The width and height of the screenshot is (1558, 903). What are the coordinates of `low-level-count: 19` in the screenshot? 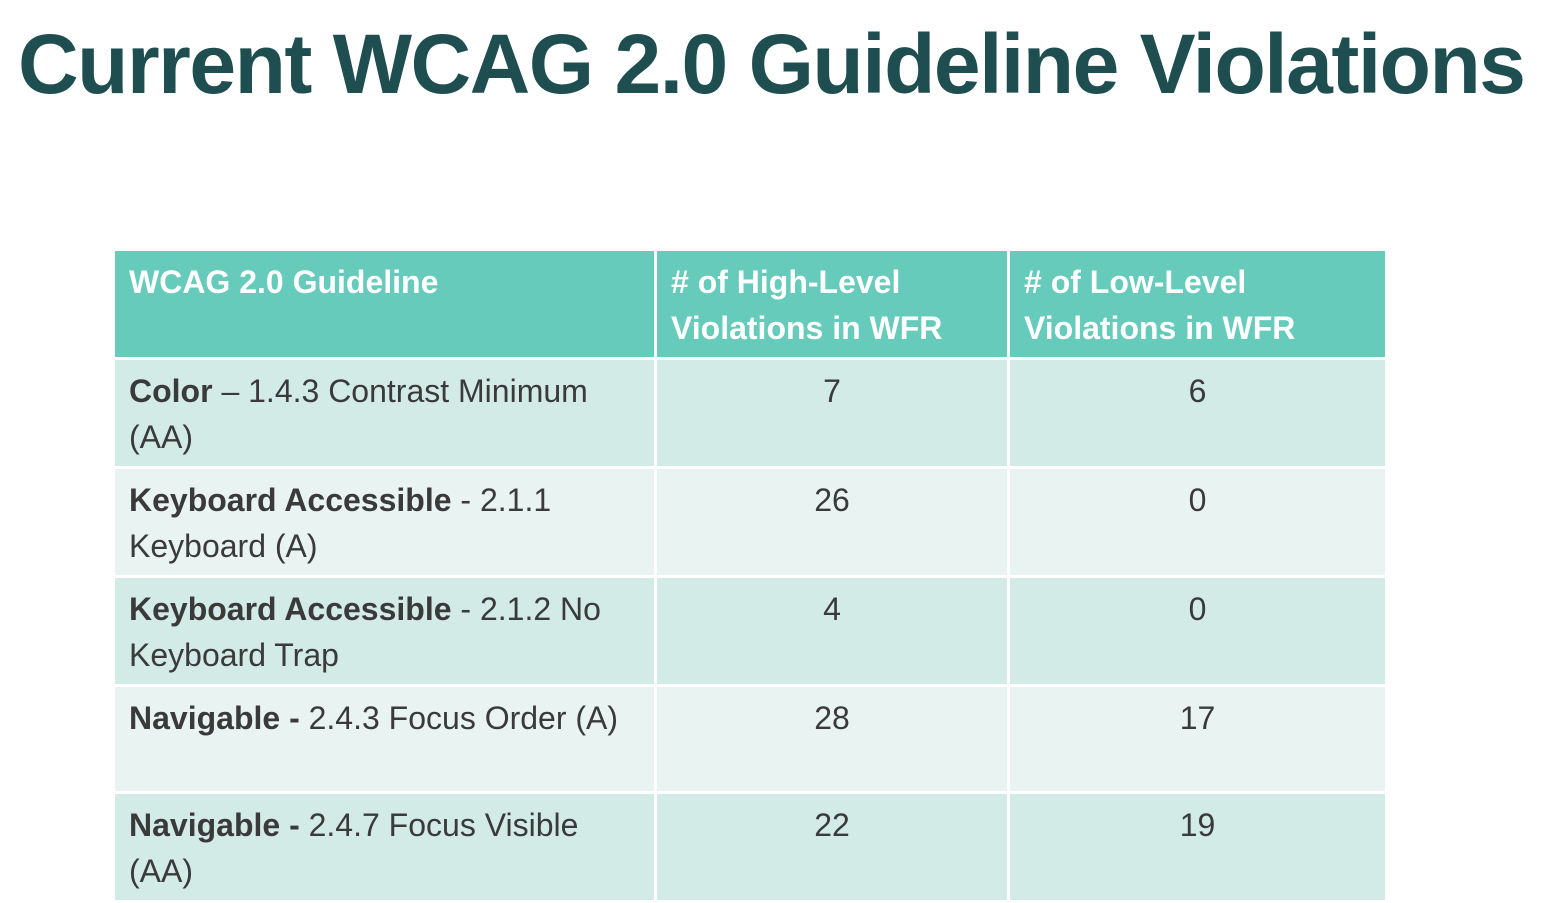 It's located at (1197, 847).